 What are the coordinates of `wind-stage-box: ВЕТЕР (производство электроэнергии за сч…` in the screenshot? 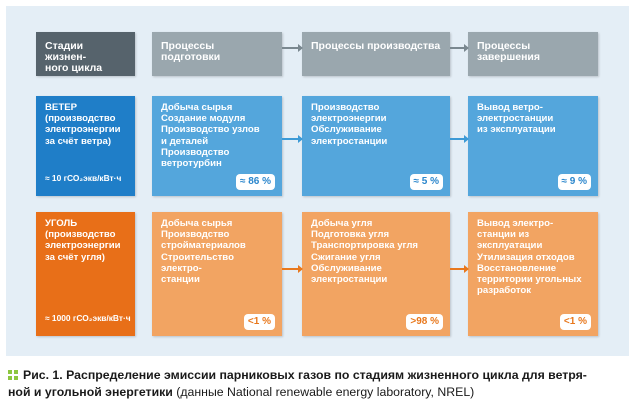 It's located at (85, 146).